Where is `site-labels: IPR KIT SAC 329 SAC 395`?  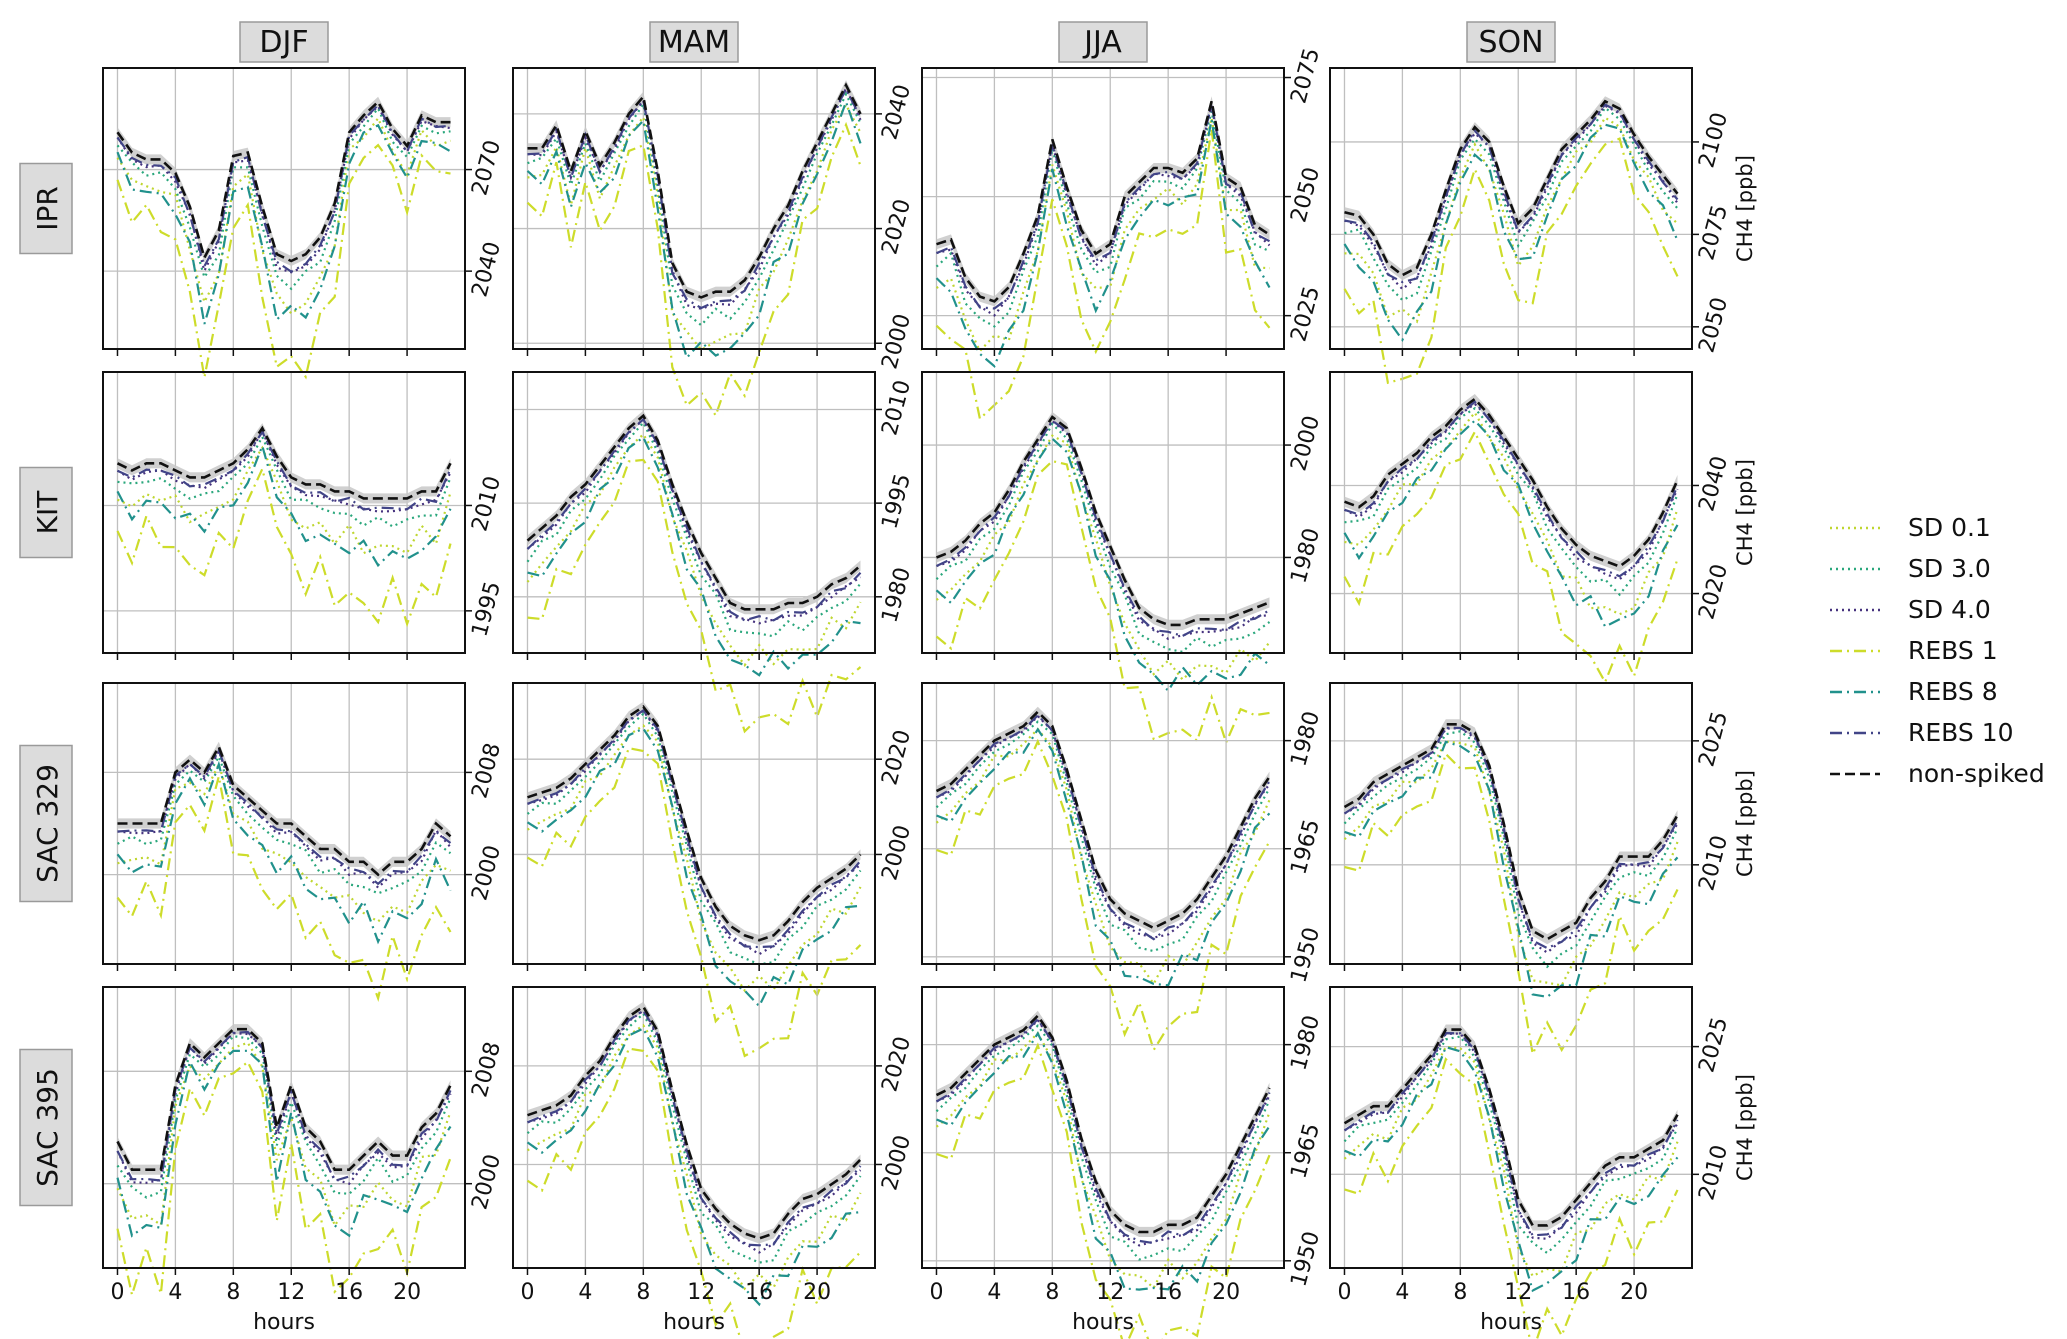 site-labels: IPR KIT SAC 329 SAC 395 is located at coordinates (46, 684).